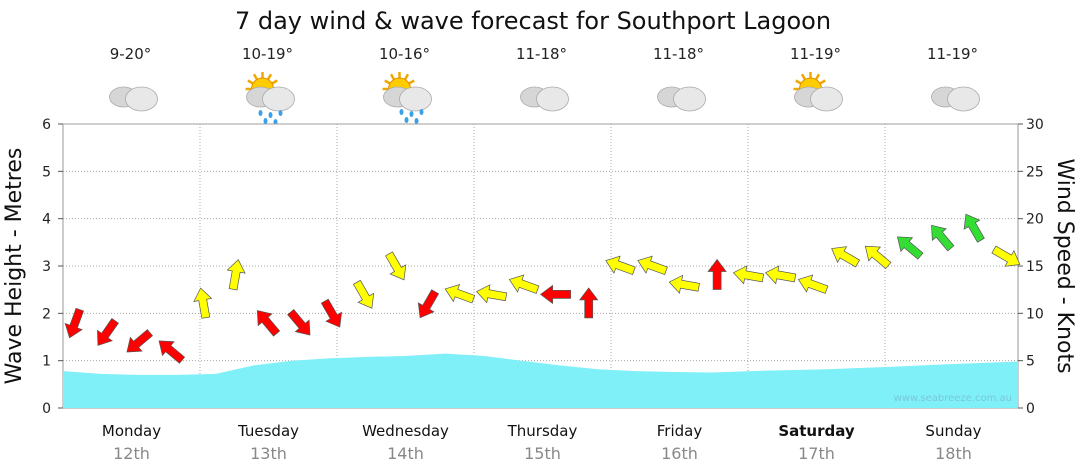  Describe the element at coordinates (46, 125) in the screenshot. I see `y-left-tick-label: 6` at that location.